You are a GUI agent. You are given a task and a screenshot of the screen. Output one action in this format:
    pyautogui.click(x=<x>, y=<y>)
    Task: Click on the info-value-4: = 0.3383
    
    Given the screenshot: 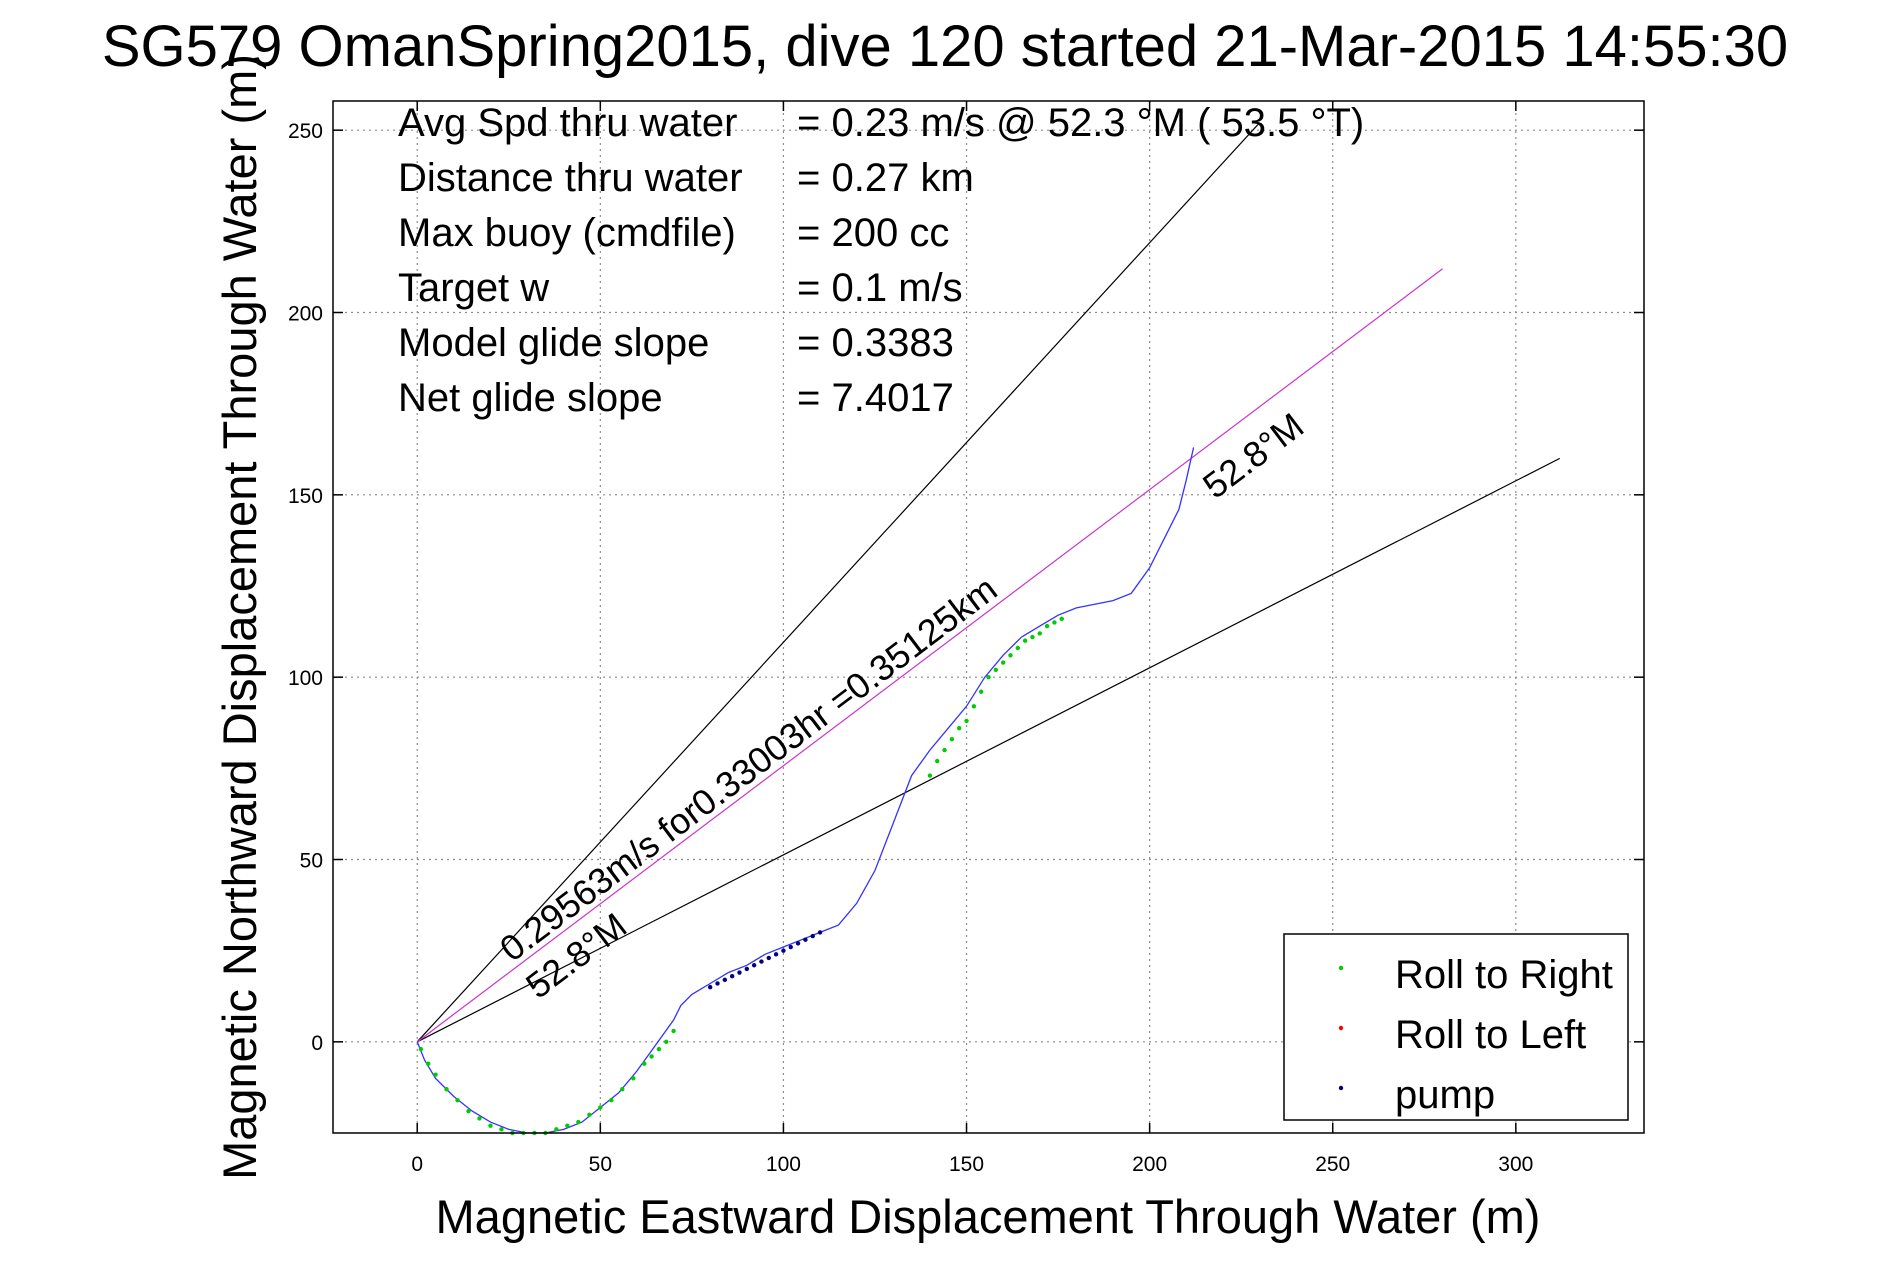 What is the action you would take?
    pyautogui.click(x=875, y=343)
    